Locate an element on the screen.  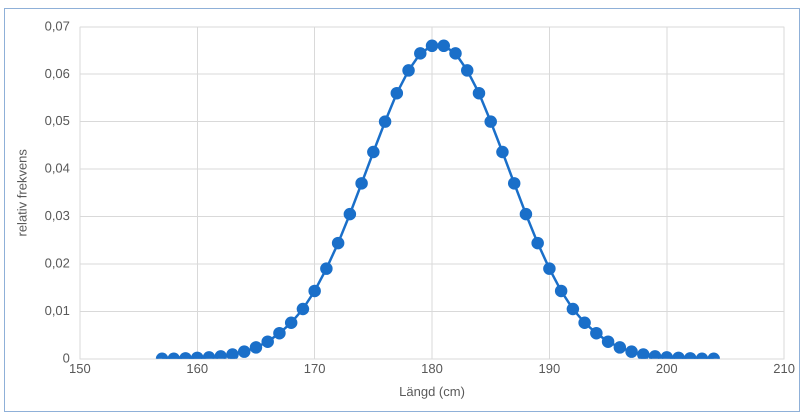
x-tick-label: 190 is located at coordinates (549, 368).